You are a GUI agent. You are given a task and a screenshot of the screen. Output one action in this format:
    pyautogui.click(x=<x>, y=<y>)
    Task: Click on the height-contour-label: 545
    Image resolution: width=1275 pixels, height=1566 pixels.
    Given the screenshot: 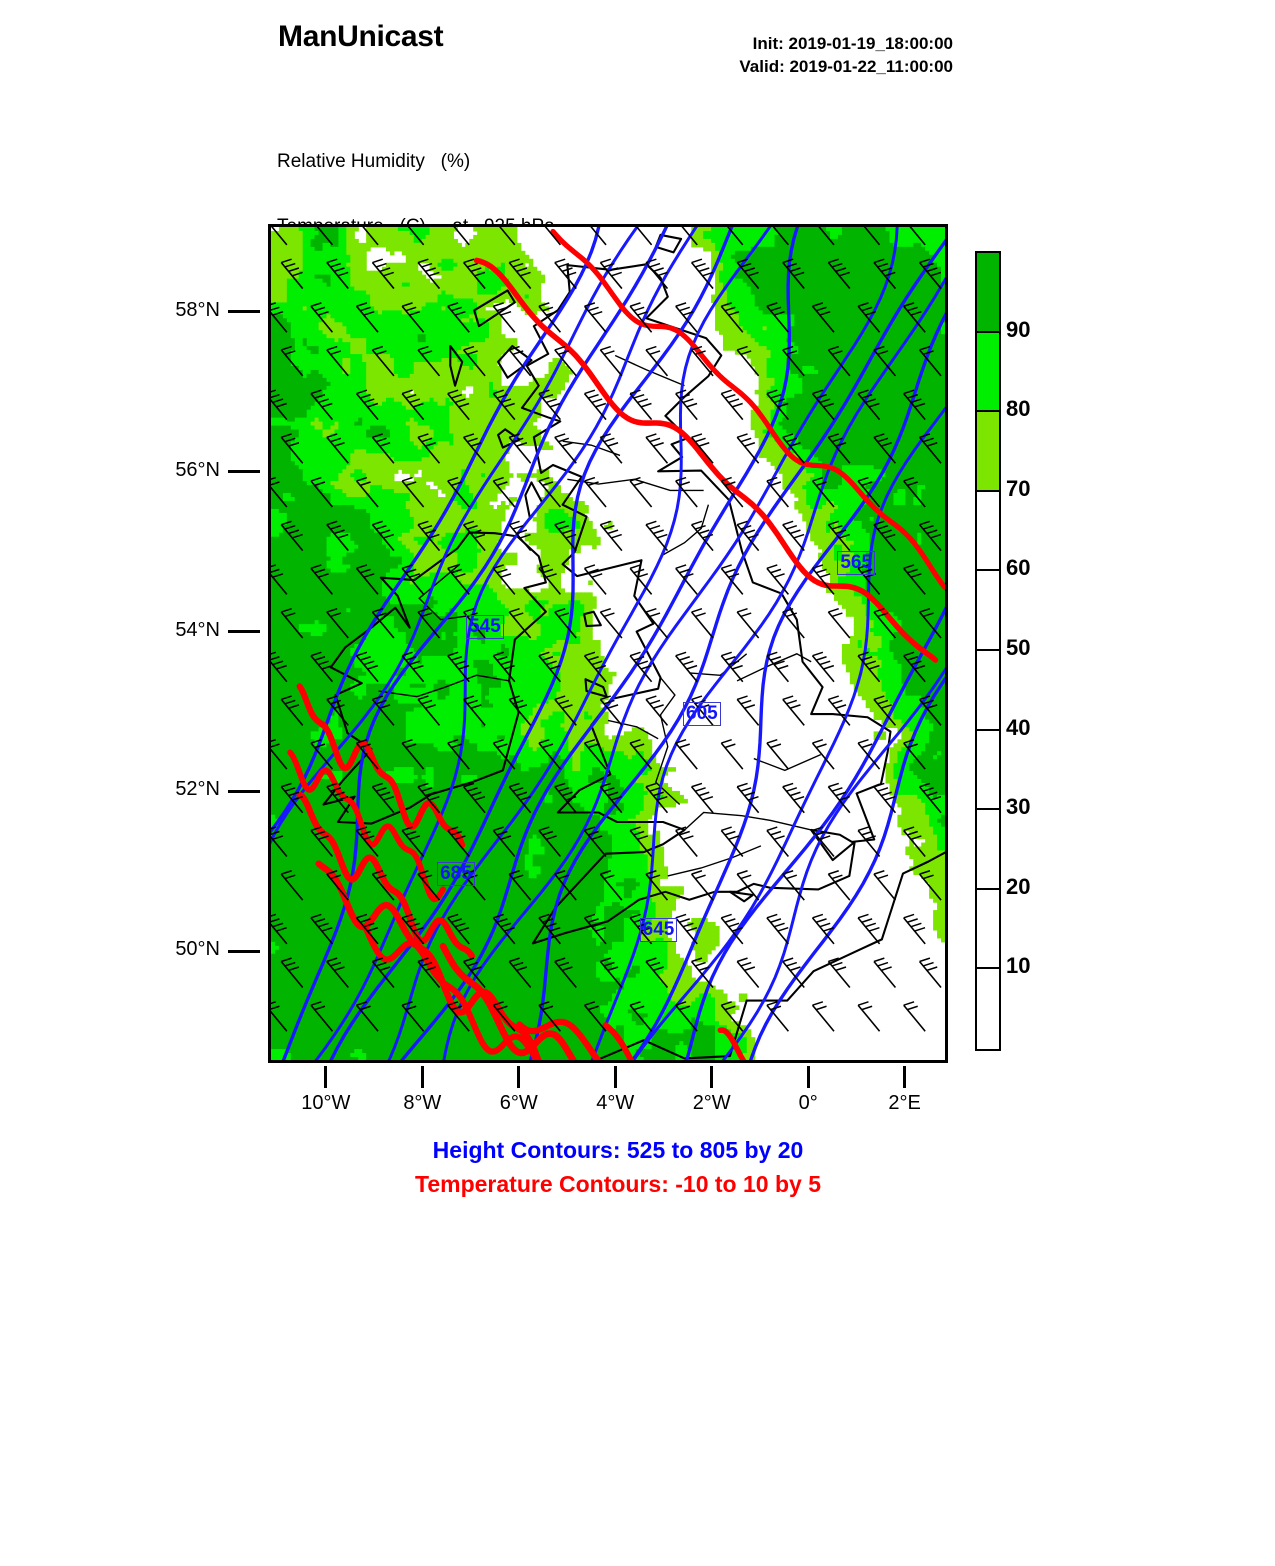 What is the action you would take?
    pyautogui.click(x=485, y=626)
    